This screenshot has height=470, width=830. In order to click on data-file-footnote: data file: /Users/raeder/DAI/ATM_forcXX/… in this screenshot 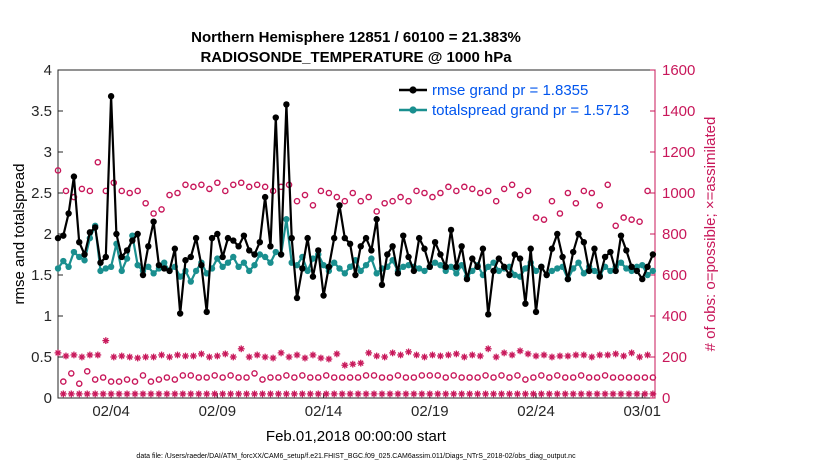, I will do `click(356, 456)`.